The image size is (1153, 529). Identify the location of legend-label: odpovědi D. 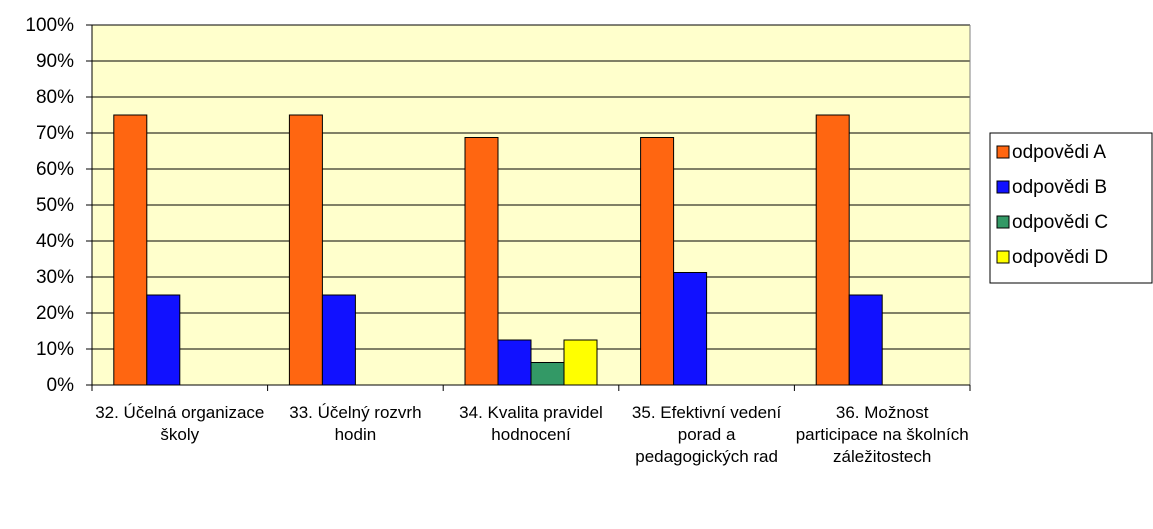
(1060, 257).